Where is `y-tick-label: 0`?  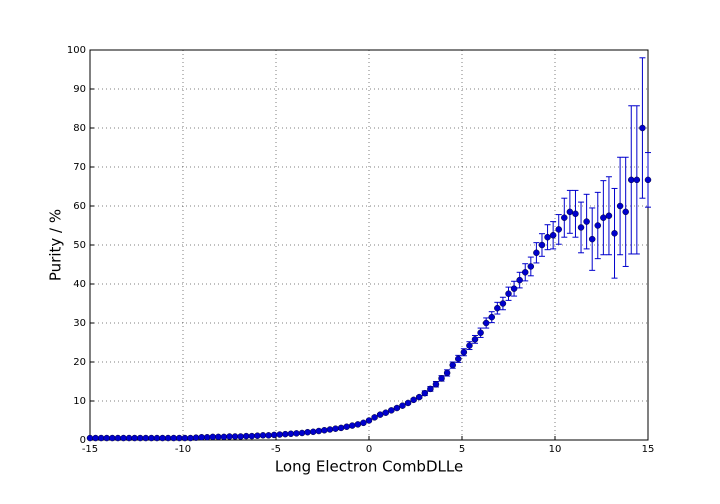
y-tick-label: 0 is located at coordinates (83, 440).